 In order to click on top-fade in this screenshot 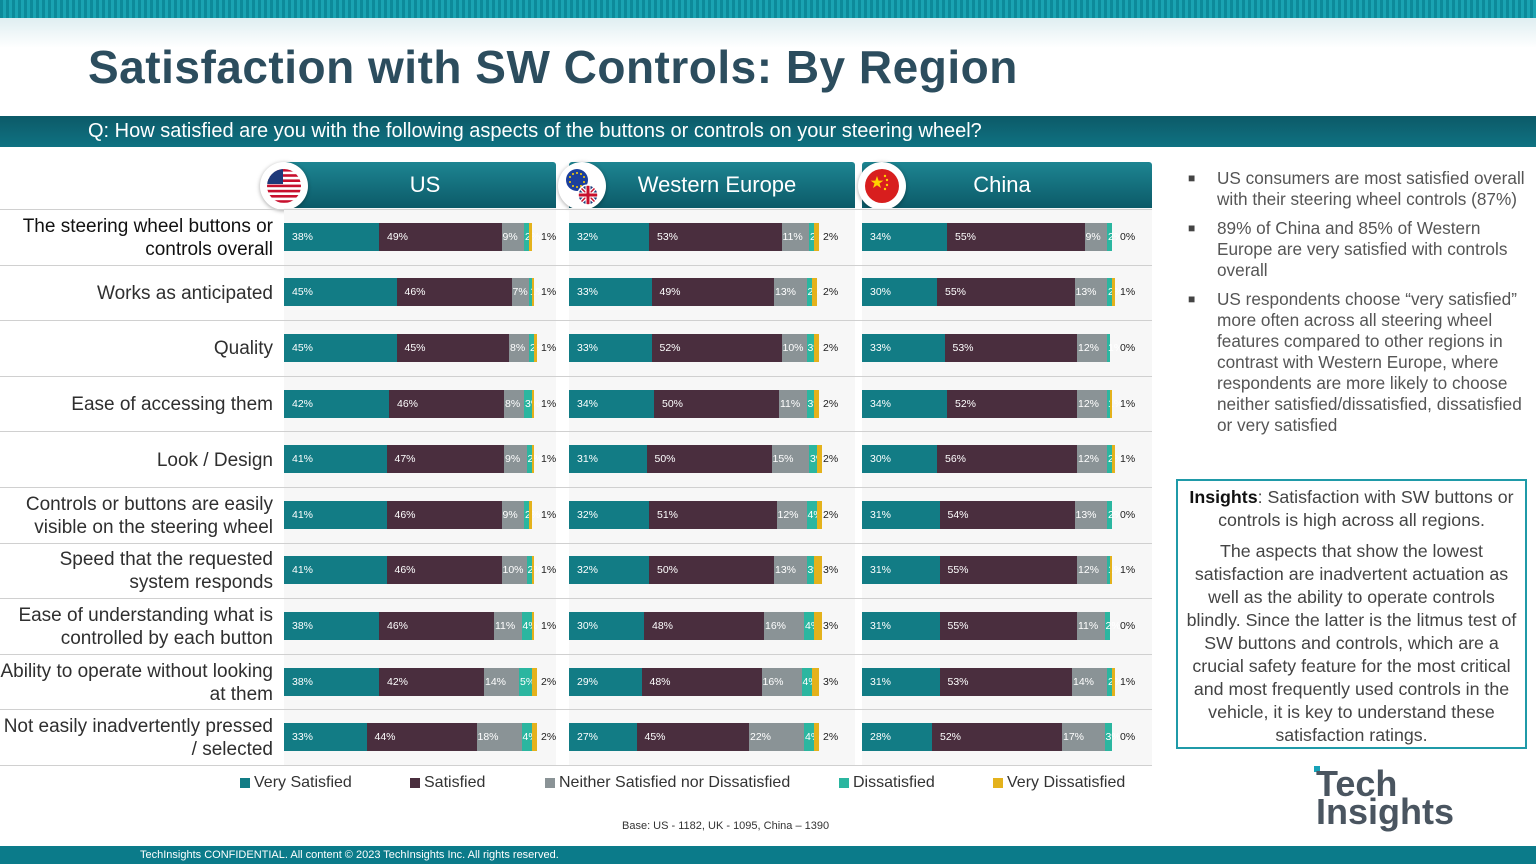, I will do `click(768, 33)`.